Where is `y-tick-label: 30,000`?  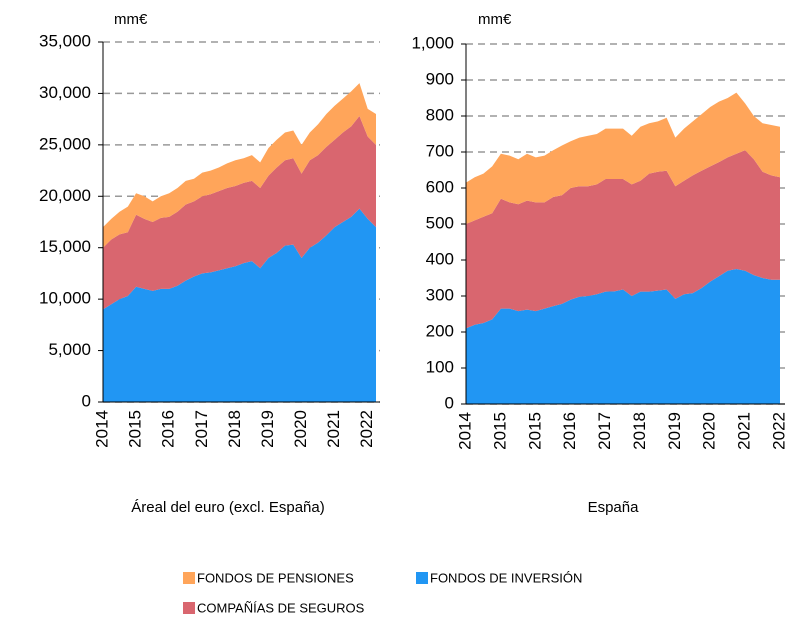
y-tick-label: 30,000 is located at coordinates (65, 92).